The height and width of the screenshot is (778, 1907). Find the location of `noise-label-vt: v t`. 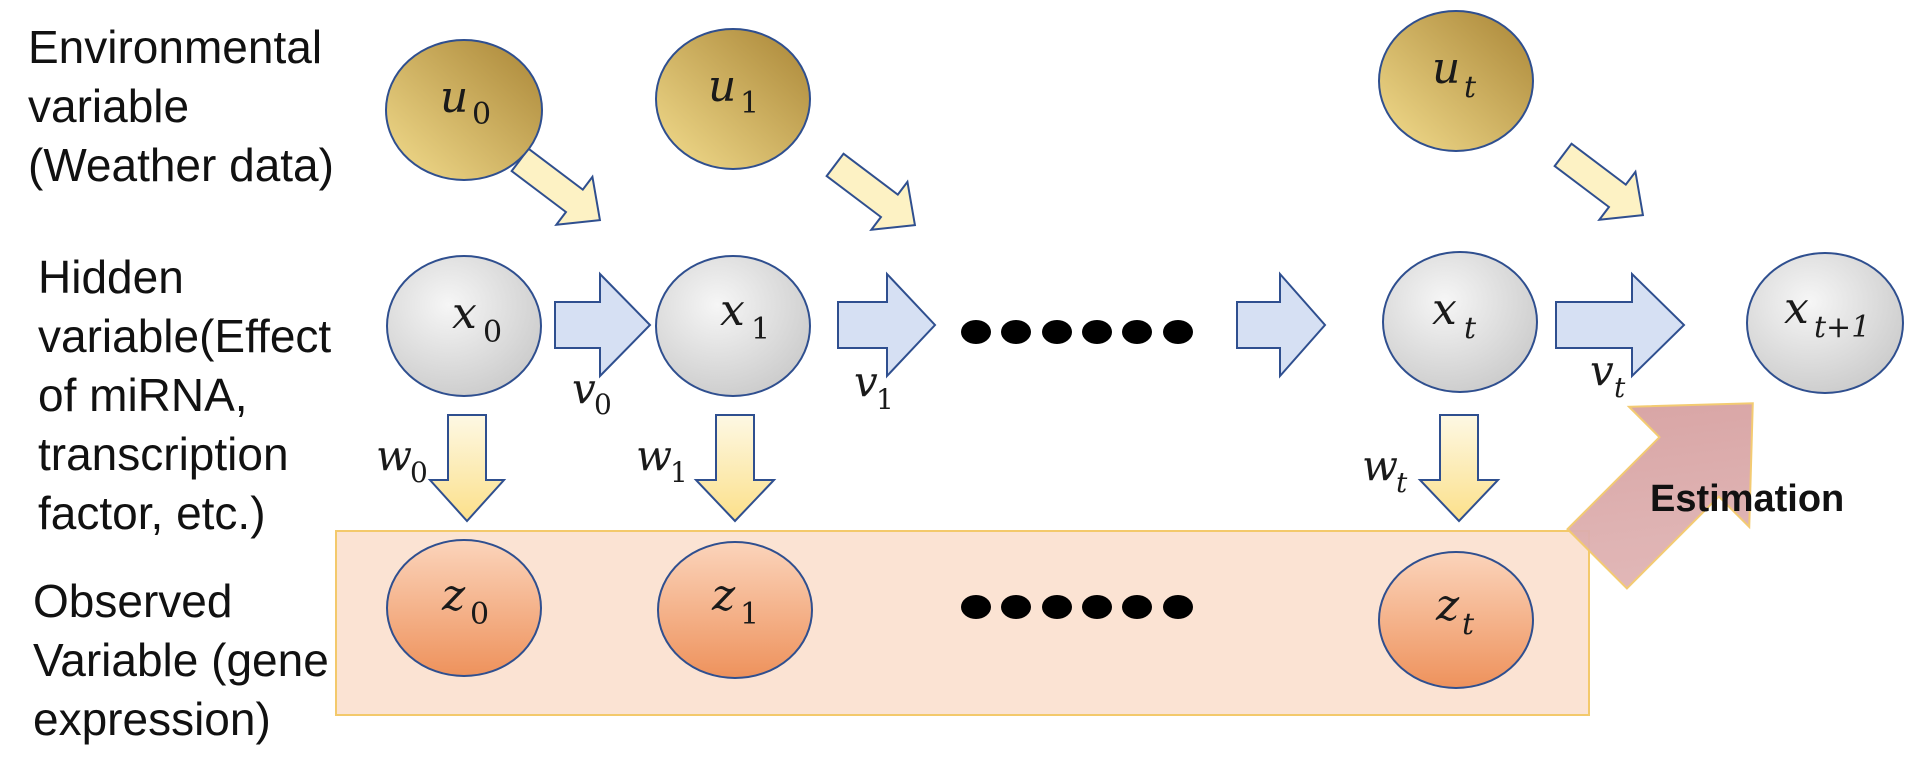

noise-label-vt: v t is located at coordinates (1608, 375).